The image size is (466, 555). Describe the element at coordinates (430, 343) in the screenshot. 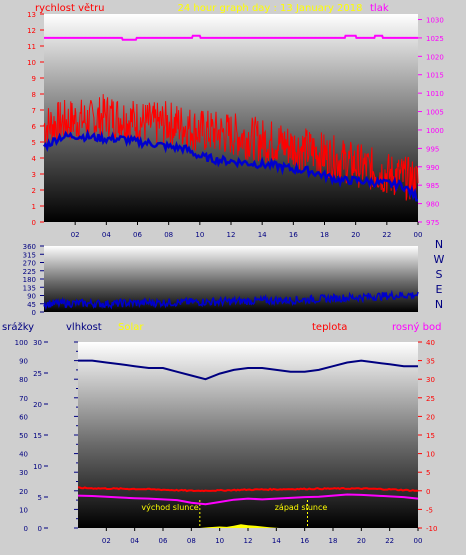

I see `temperature-axis-tick-label: 40` at that location.